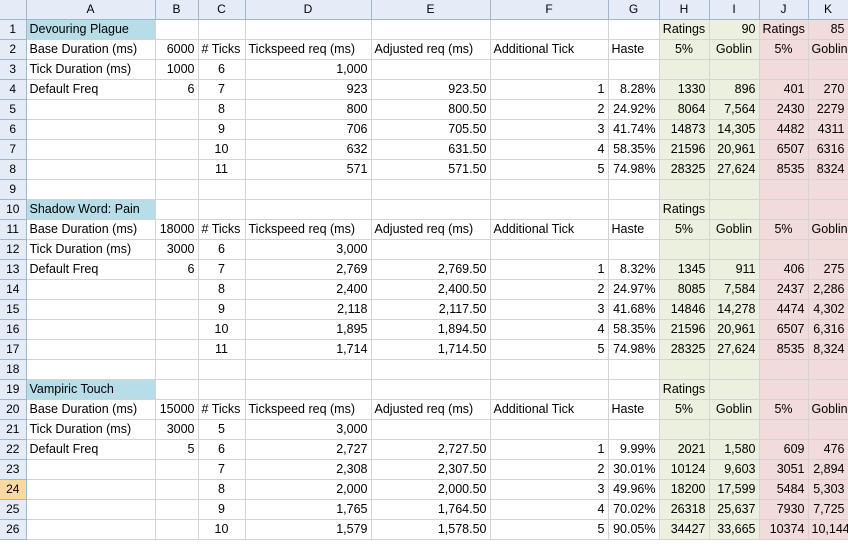  I want to click on cell-d: 706, so click(308, 129).